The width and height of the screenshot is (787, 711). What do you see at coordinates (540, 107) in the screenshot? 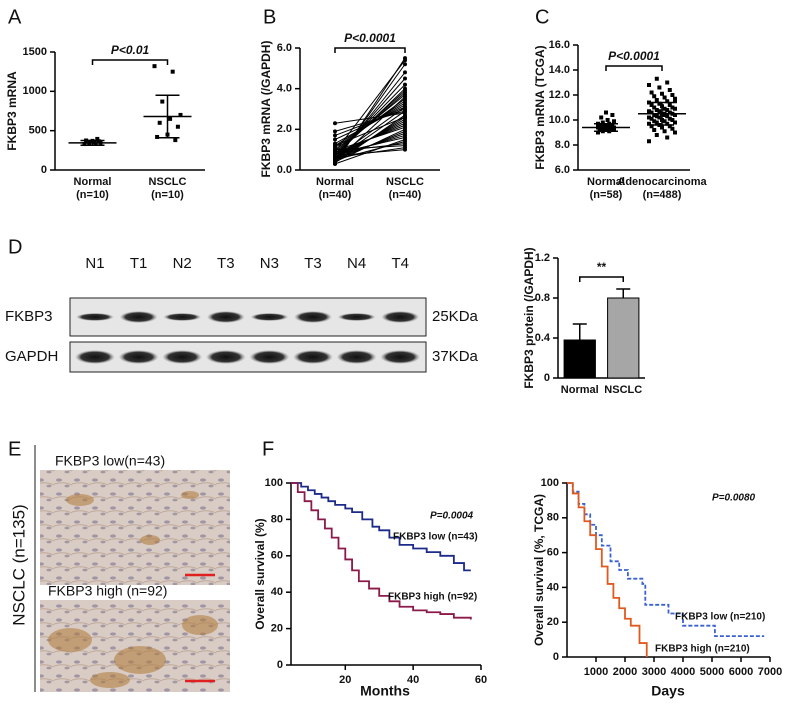
I see `y-axis-label: FKBP3 mRNA (TCGA)` at bounding box center [540, 107].